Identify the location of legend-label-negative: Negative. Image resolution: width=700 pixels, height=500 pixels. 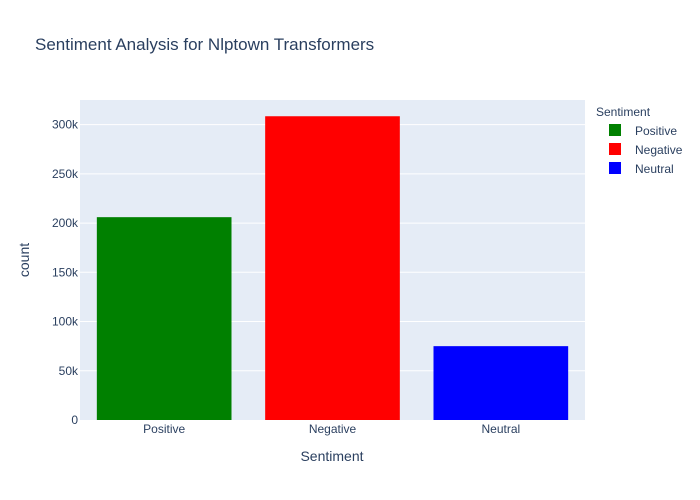
(659, 150).